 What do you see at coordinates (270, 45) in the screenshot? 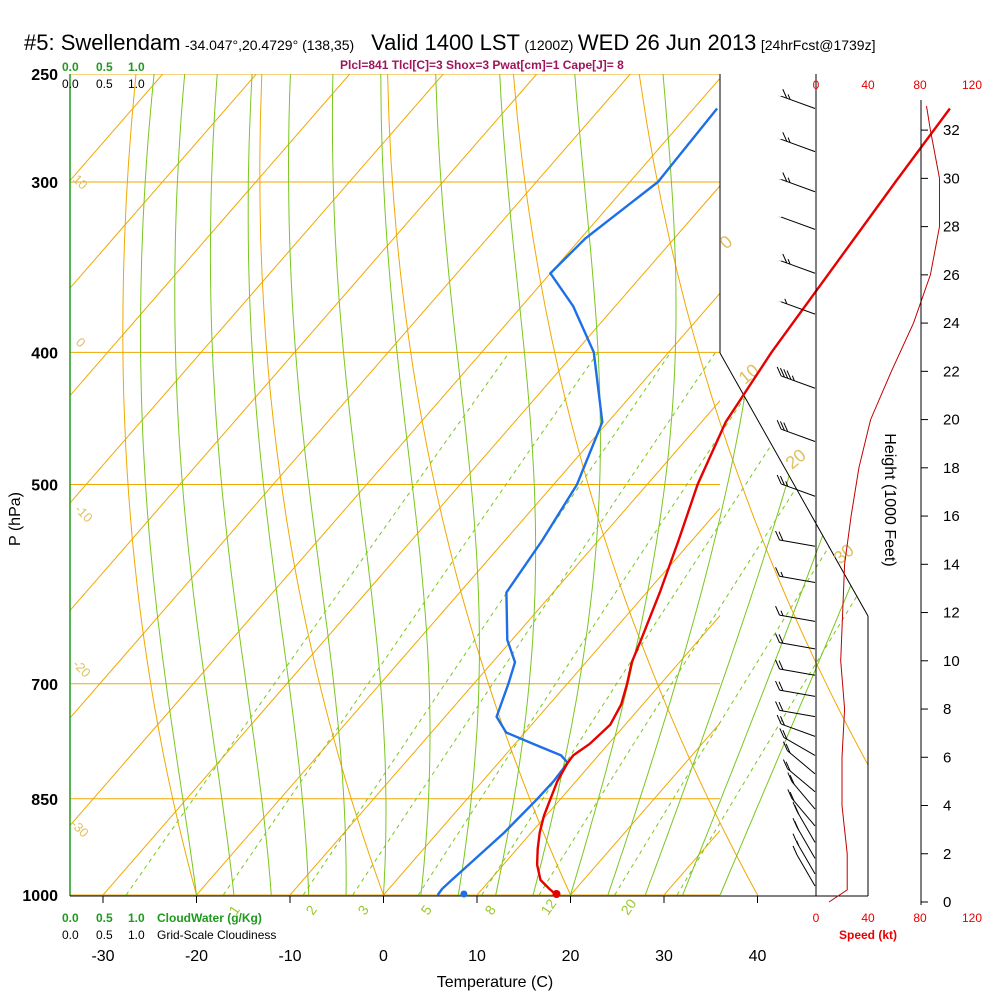
I see `station-location: -34.047°,20.4729° (138,35)` at bounding box center [270, 45].